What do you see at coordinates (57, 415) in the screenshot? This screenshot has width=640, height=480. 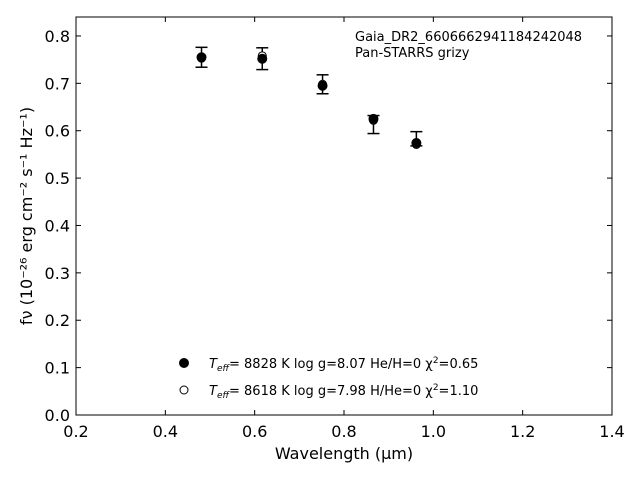 I see `y-tick-label: 0.0` at bounding box center [57, 415].